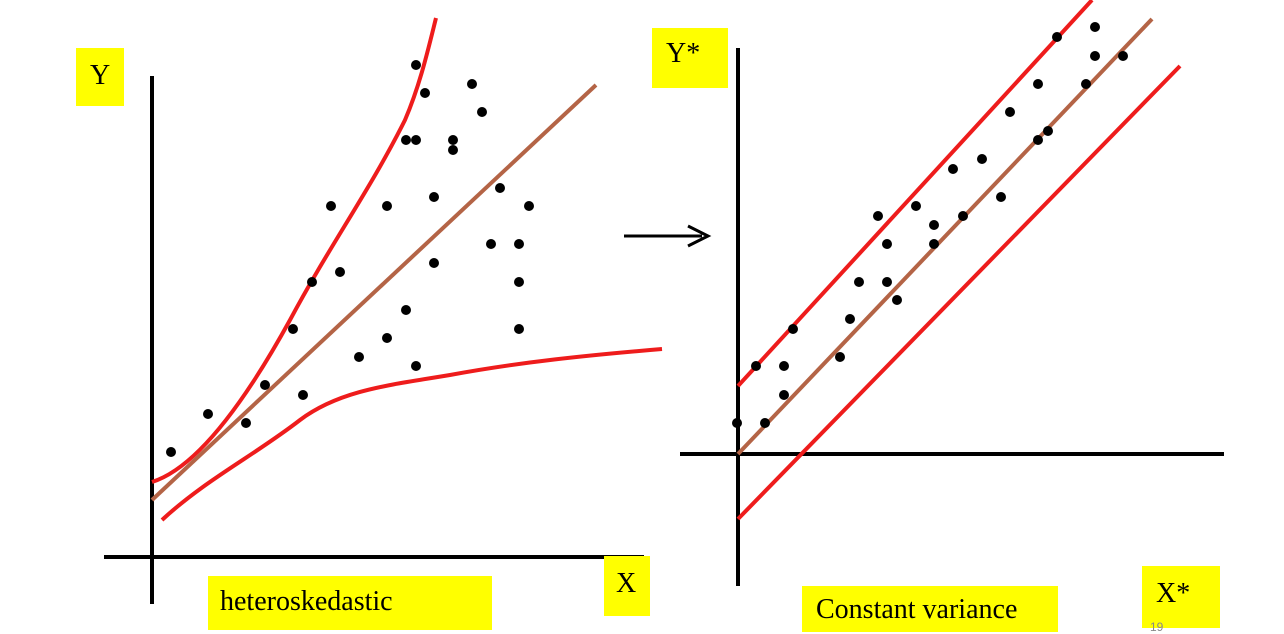  What do you see at coordinates (930, 609) in the screenshot?
I see `right-caption: Constant variance` at bounding box center [930, 609].